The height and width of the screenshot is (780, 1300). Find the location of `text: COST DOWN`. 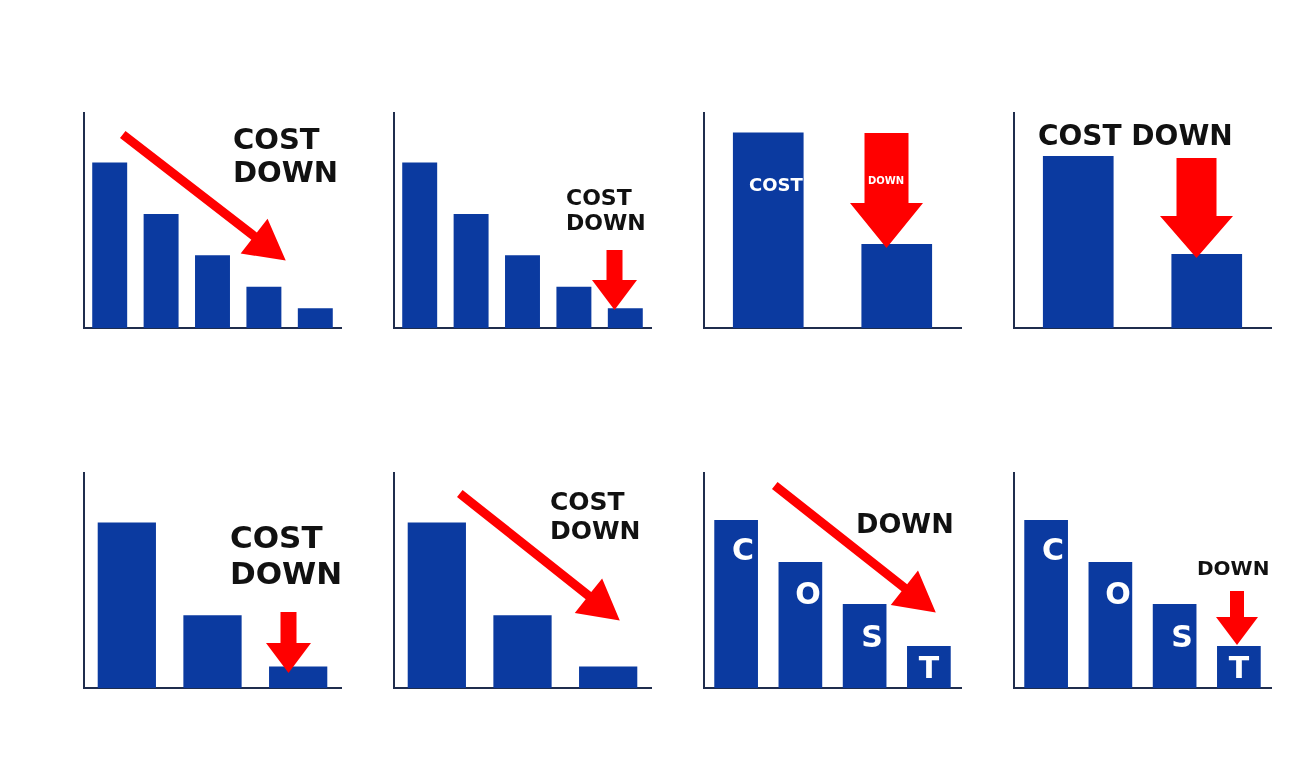

text: COST DOWN is located at coordinates (1136, 136).